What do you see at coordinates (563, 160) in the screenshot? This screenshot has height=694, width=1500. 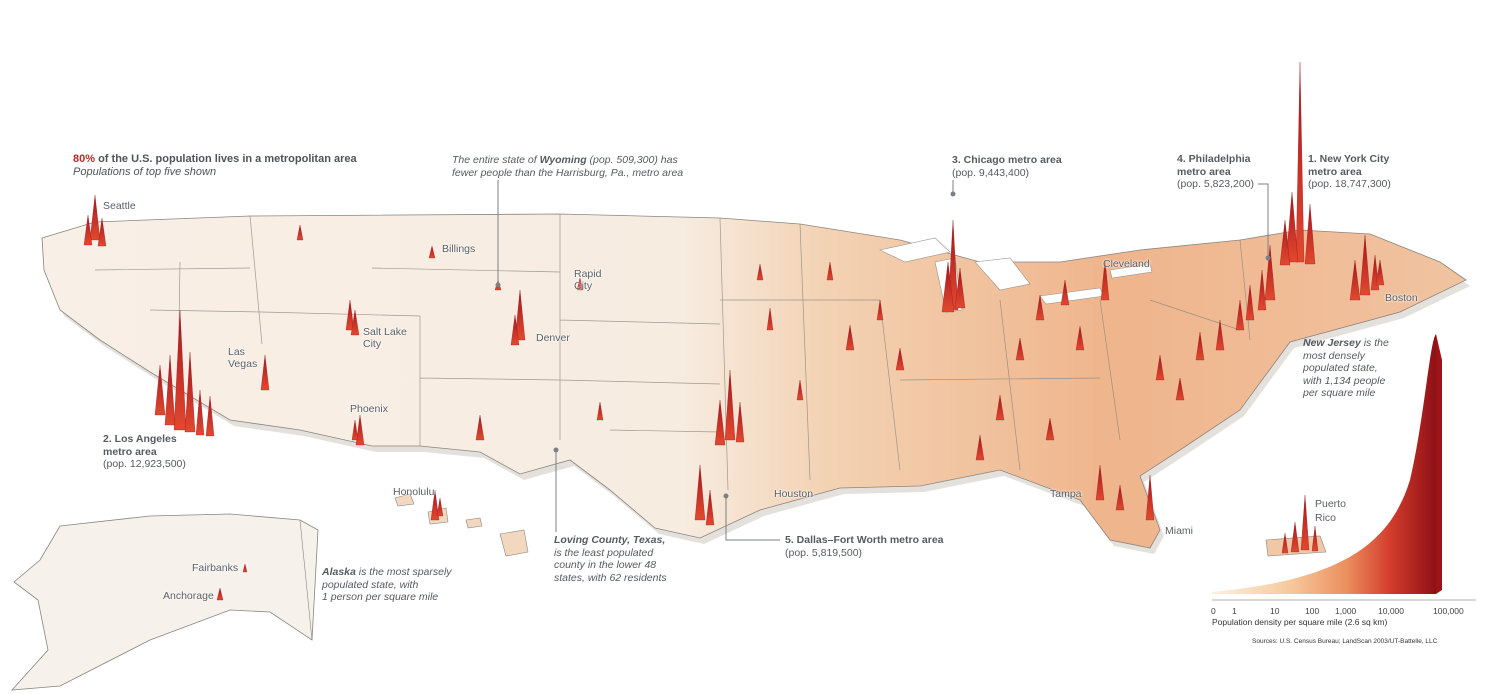 I see `wyoming-bold: Wyoming` at bounding box center [563, 160].